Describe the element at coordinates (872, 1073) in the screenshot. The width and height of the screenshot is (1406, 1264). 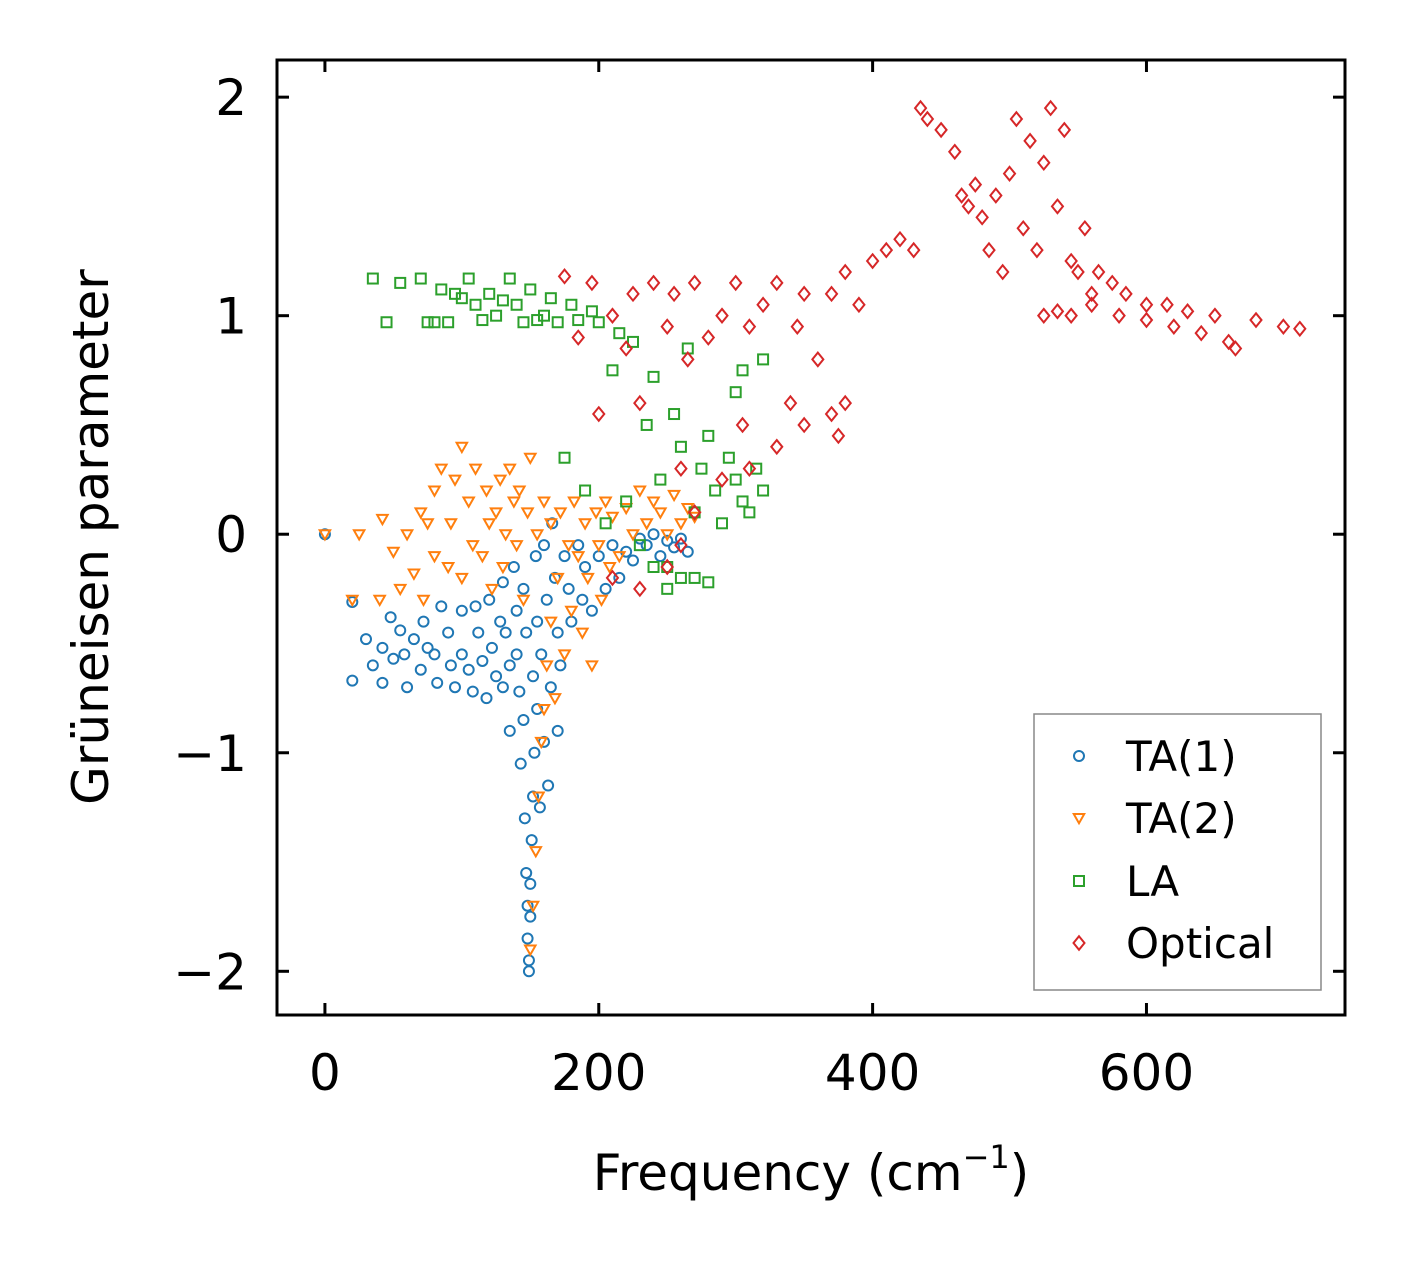
I see `x-tick-label: 400` at that location.